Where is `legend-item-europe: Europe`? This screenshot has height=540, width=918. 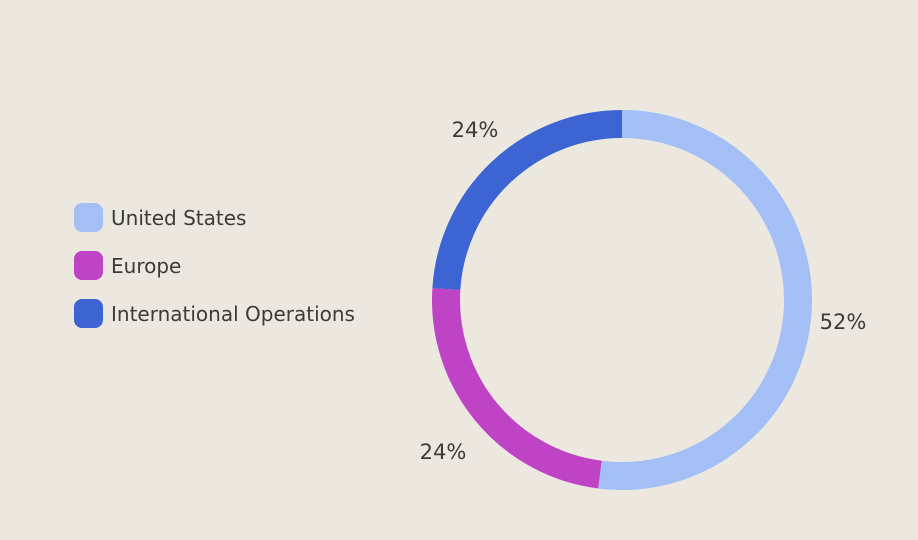 legend-item-europe: Europe is located at coordinates (214, 265).